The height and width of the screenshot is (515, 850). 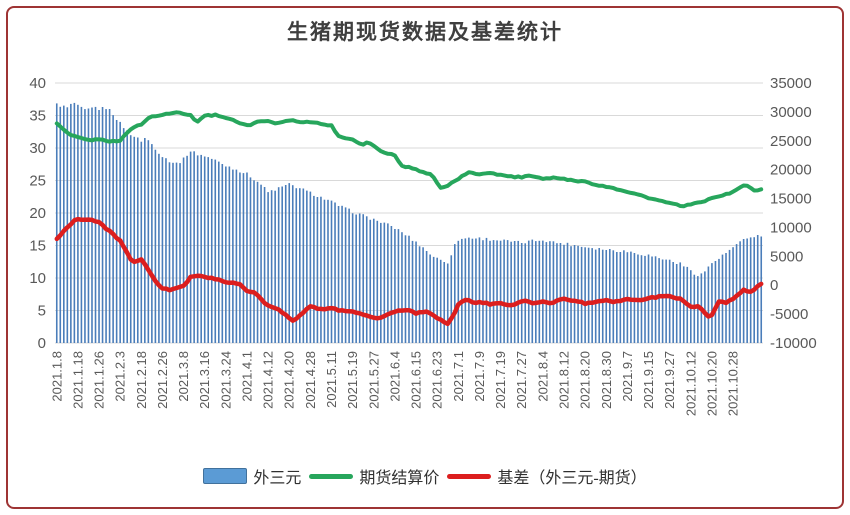 I want to click on svg-text: 2021.9.27, so click(x=669, y=380).